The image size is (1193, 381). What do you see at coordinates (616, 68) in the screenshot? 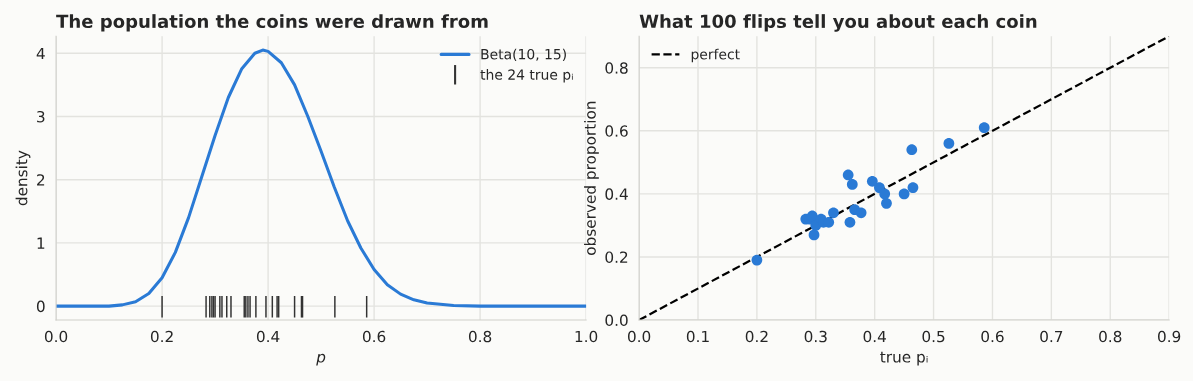
I see `y-tick-label: 0.8` at bounding box center [616, 68].